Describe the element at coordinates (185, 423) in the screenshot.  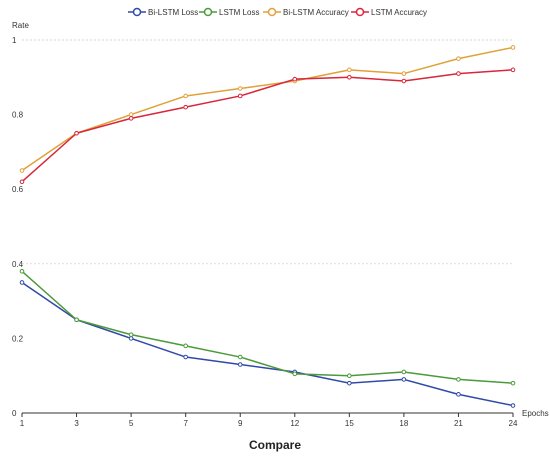
I see `x-tick-label: 7` at that location.